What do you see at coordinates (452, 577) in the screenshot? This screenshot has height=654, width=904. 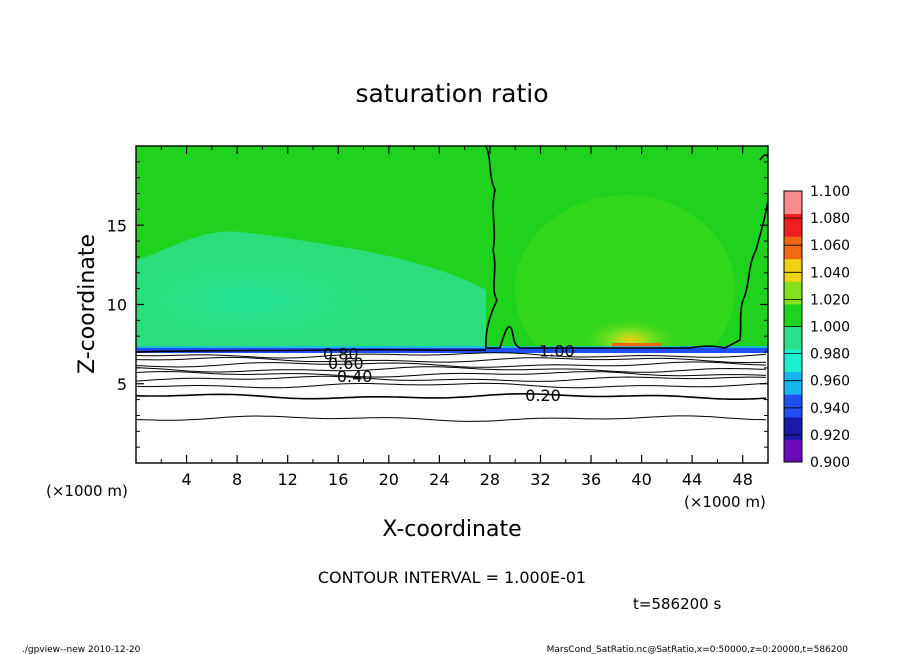 I see `contour-interval: CONTOUR INTERVAL = 1.000E-01` at bounding box center [452, 577].